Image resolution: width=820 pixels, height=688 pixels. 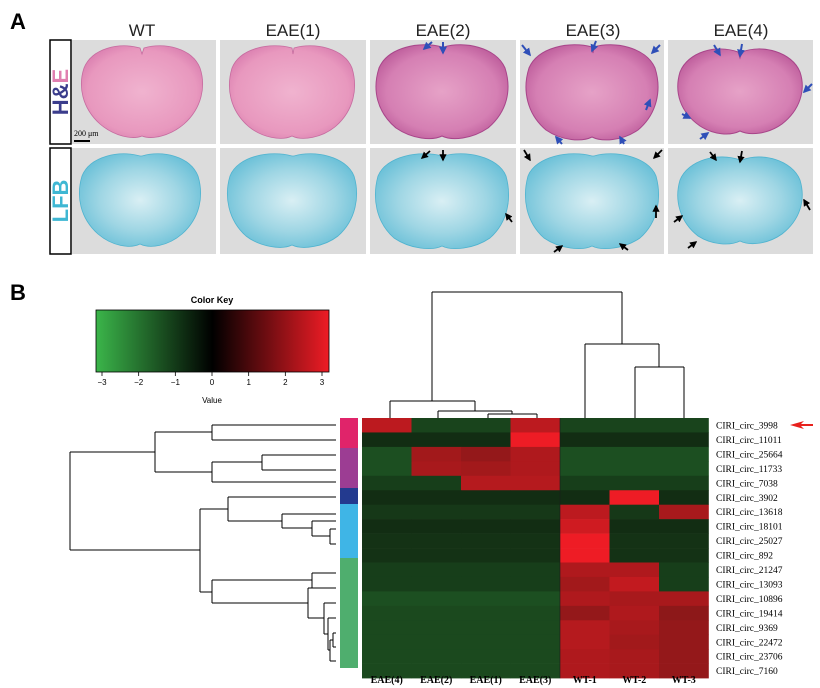 I want to click on color-key-value-label: Value, so click(x=212, y=400).